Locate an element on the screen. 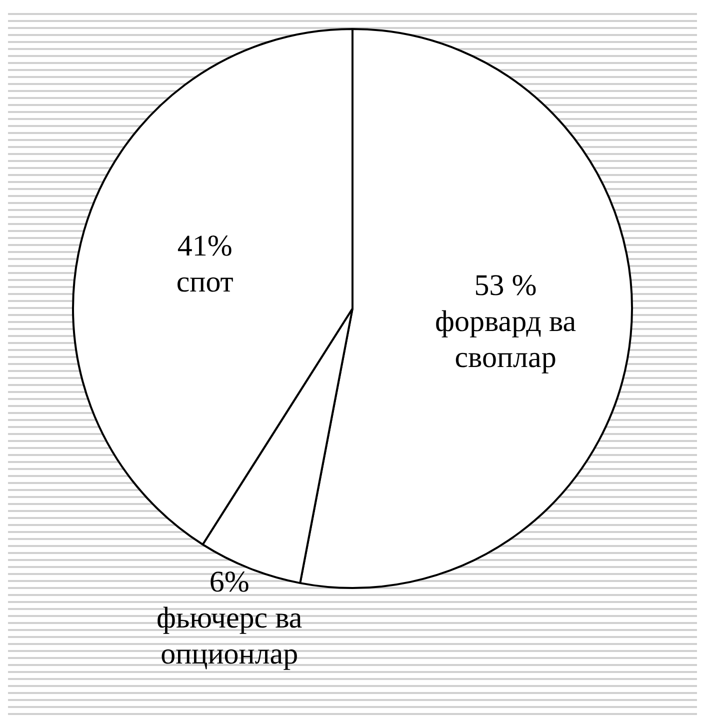 Image resolution: width=705 pixels, height=727 pixels. data-label: 6% is located at coordinates (229, 581).